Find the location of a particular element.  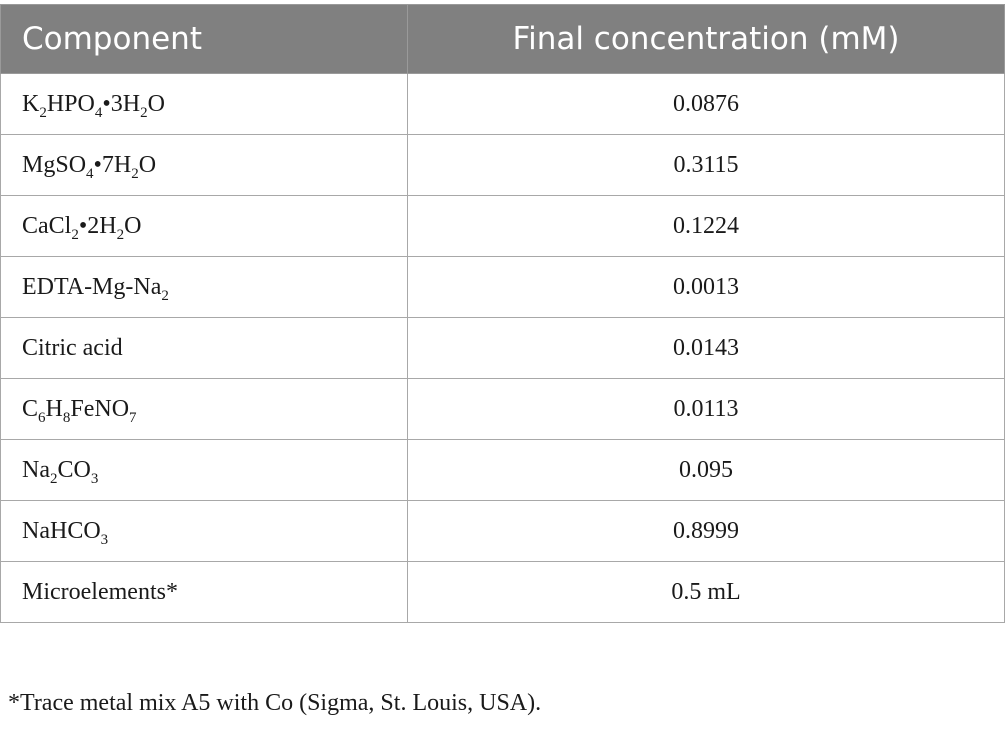

concentration-cell: 0.0876 is located at coordinates (706, 104).